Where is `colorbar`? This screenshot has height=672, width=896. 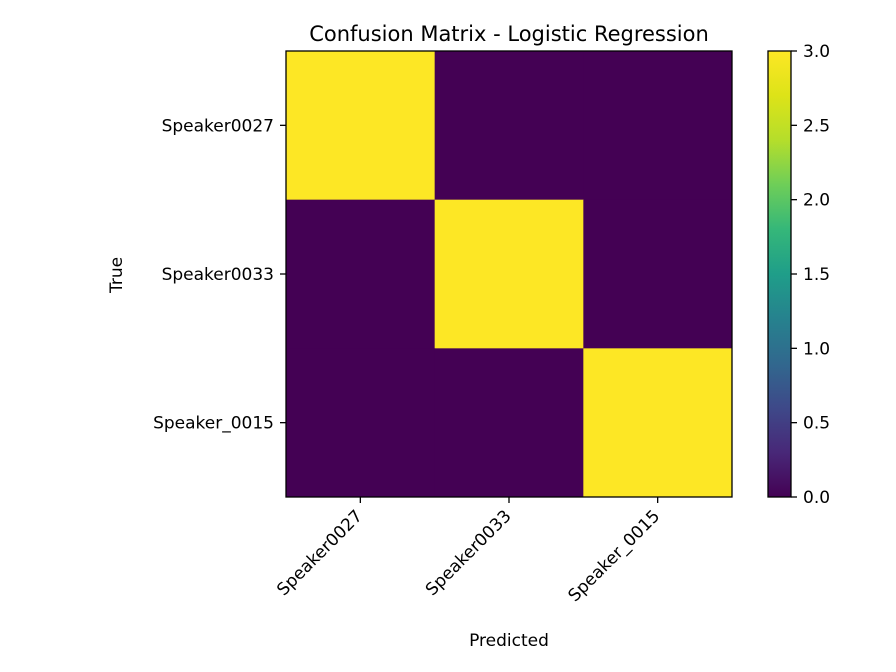
colorbar is located at coordinates (779, 274).